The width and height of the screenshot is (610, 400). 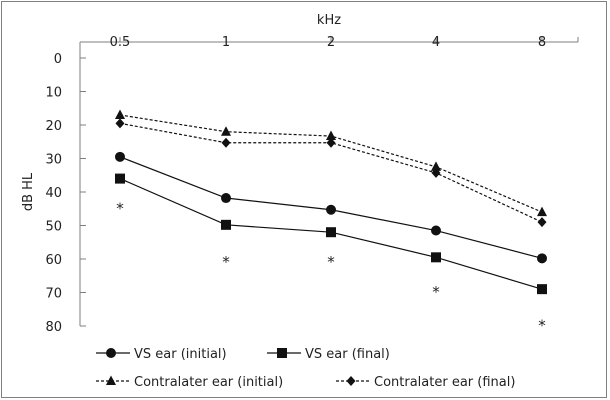 I want to click on x-axis-label: kHz, so click(x=329, y=20).